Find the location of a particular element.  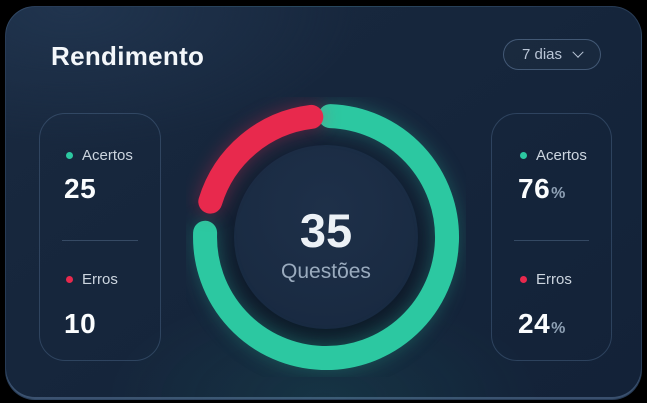

donut-center-circle is located at coordinates (326, 237).